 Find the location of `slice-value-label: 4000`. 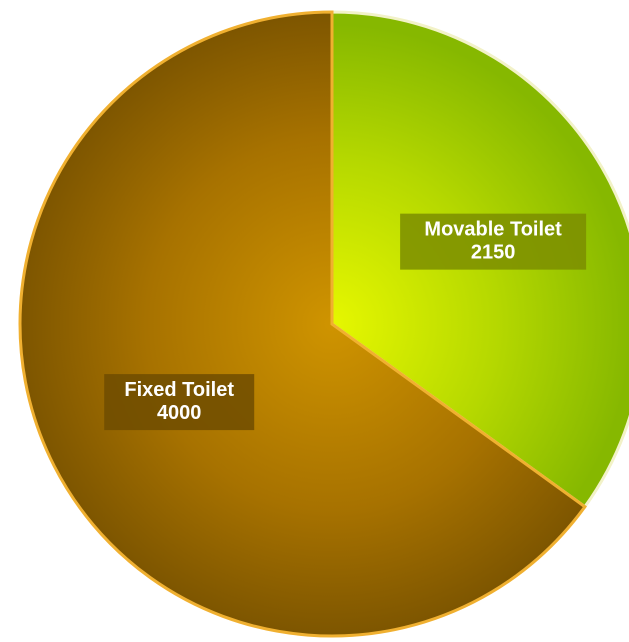

slice-value-label: 4000 is located at coordinates (179, 413).